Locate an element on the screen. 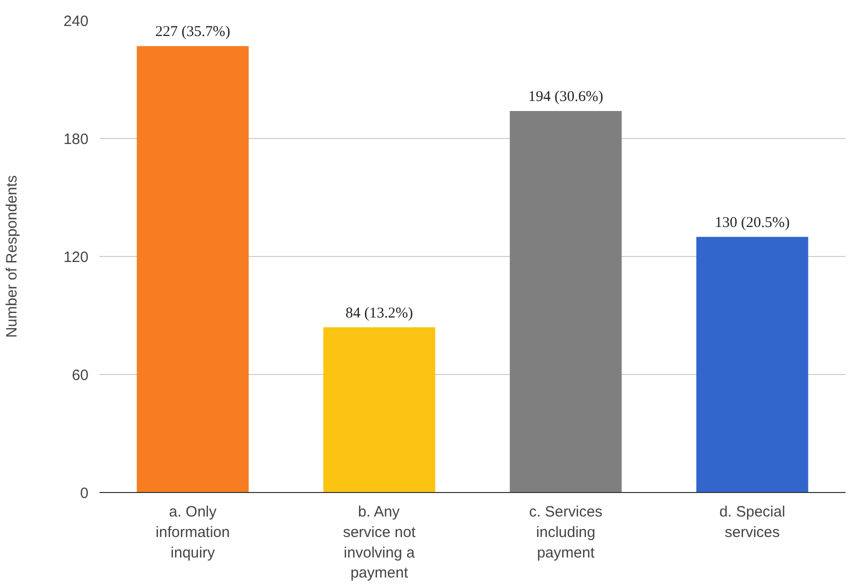 Image resolution: width=855 pixels, height=584 pixels. y-tick-label: 60 is located at coordinates (80, 375).